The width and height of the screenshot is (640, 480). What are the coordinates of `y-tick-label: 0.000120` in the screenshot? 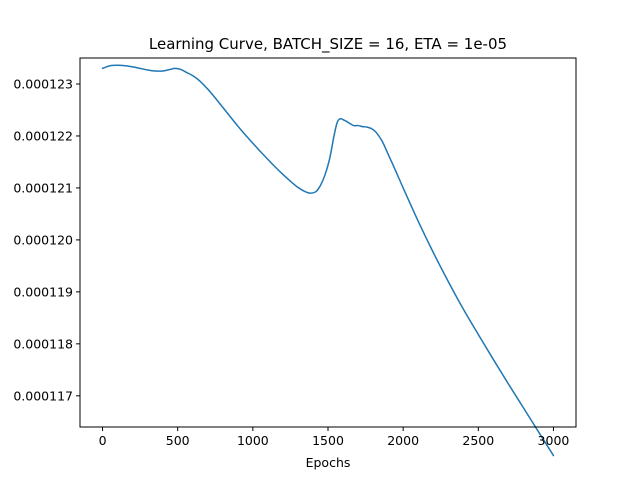 It's located at (43, 239).